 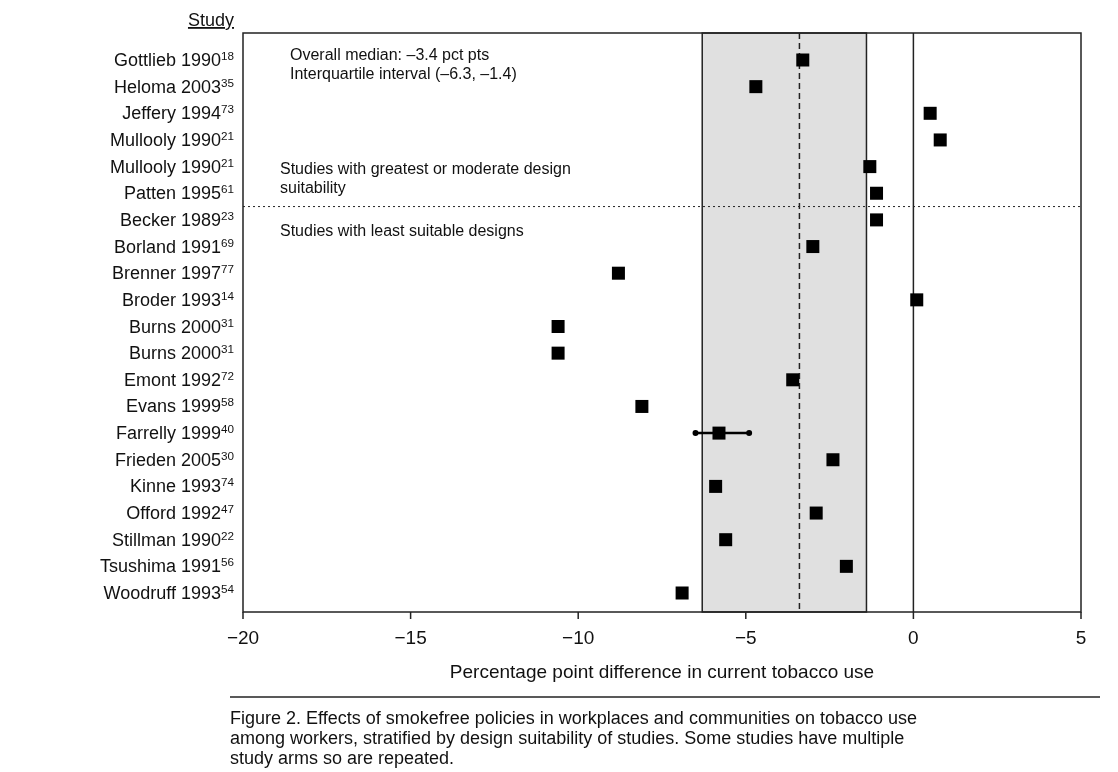 What do you see at coordinates (176, 219) in the screenshot?
I see `y-tick-label: Becker 1989$^{23}$` at bounding box center [176, 219].